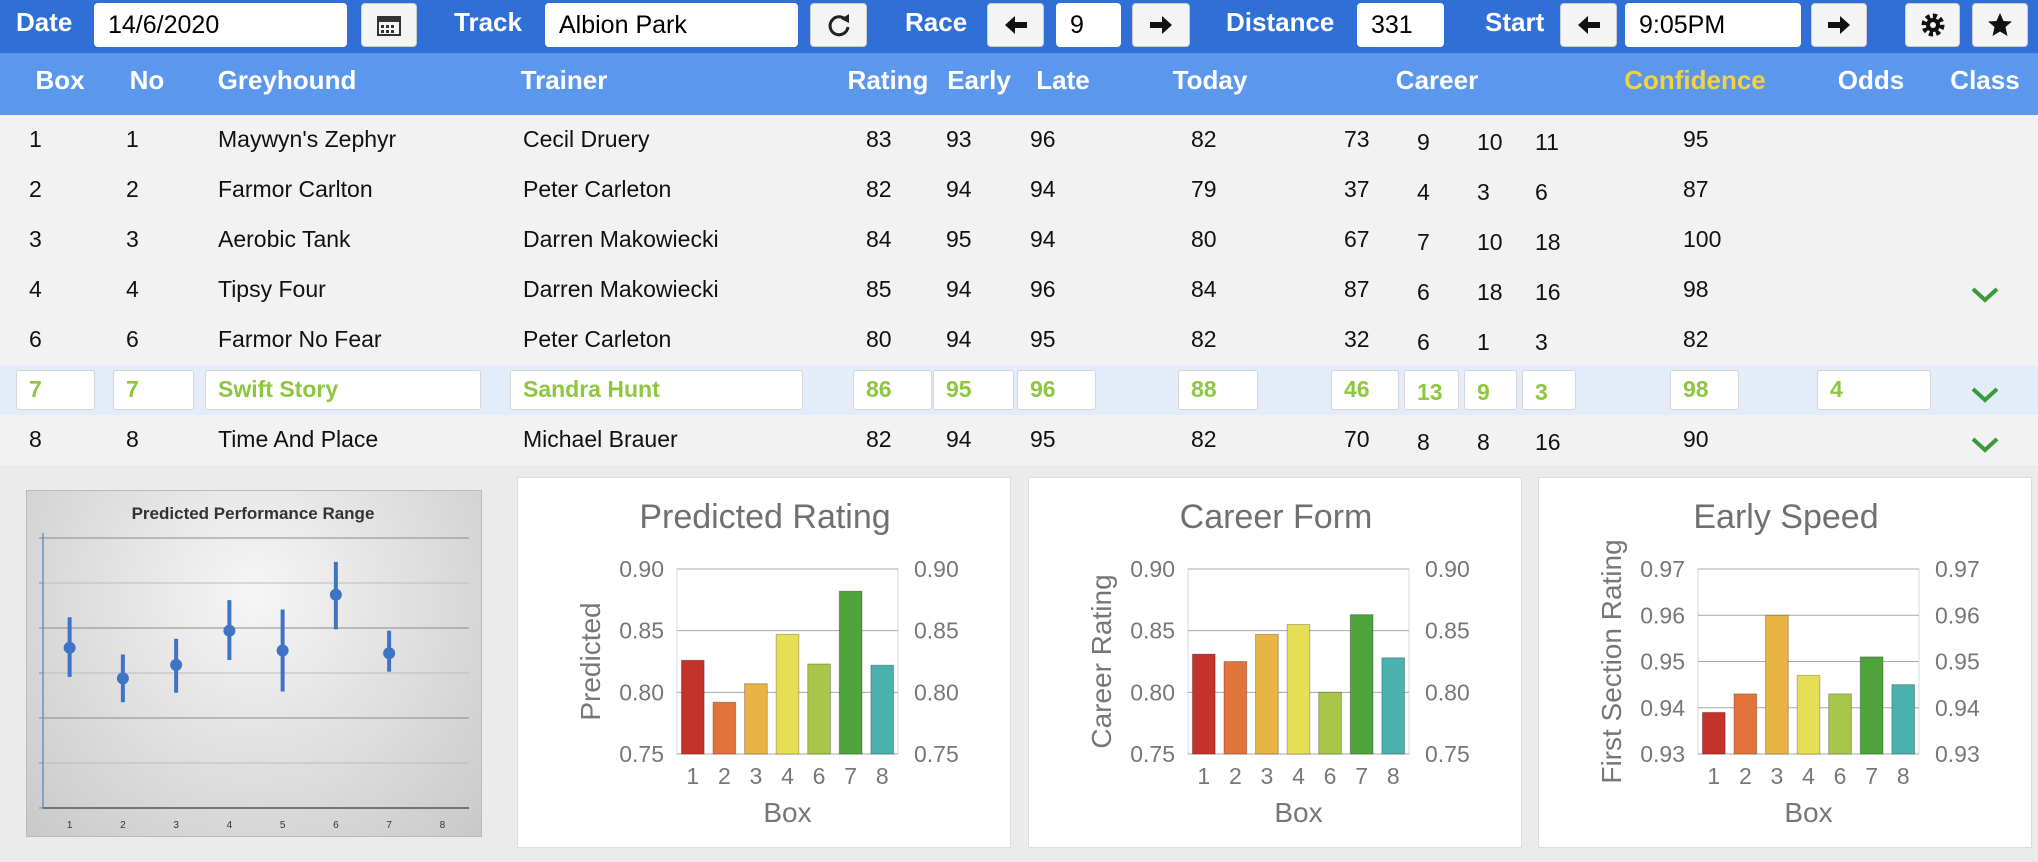 The height and width of the screenshot is (862, 2038). Describe the element at coordinates (1957, 708) in the screenshot. I see `y2-tick-label: 0.94` at that location.